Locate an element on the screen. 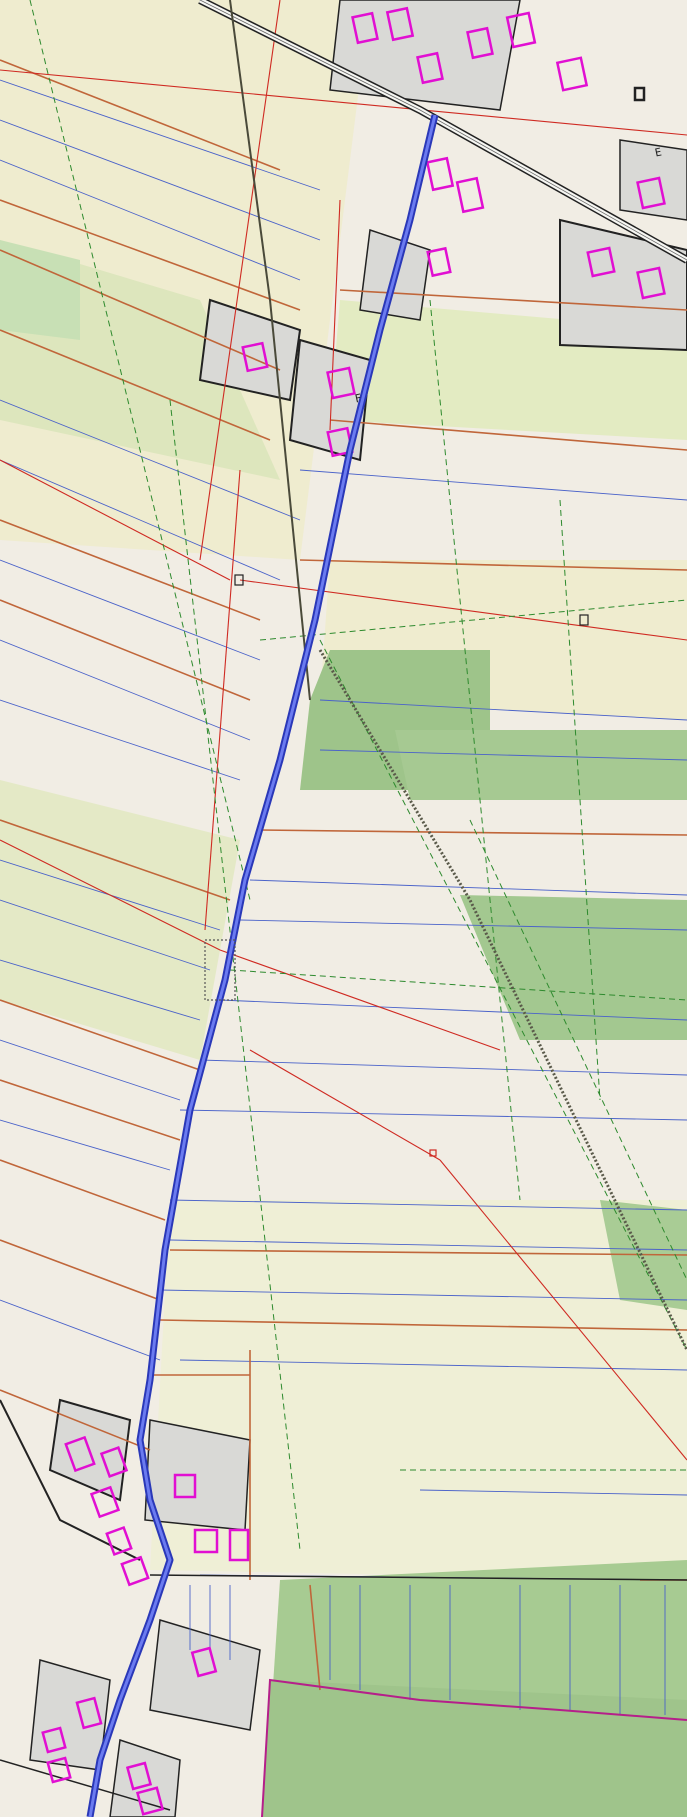 This screenshot has width=687, height=1817. hatch-lines is located at coordinates (427, 1650).